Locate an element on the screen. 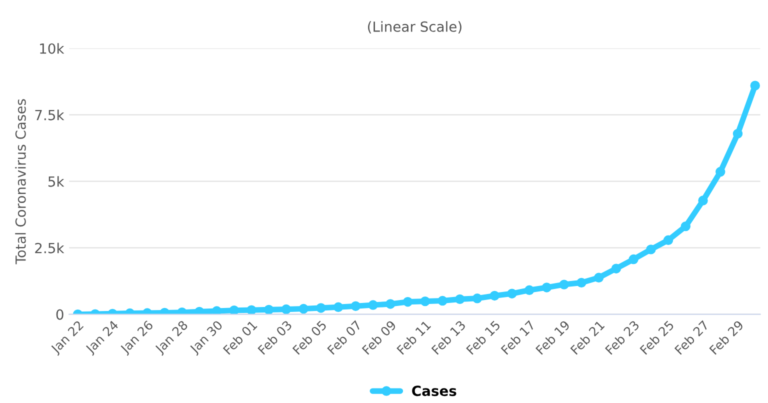  y-tick-label: 2.5k is located at coordinates (49, 248).